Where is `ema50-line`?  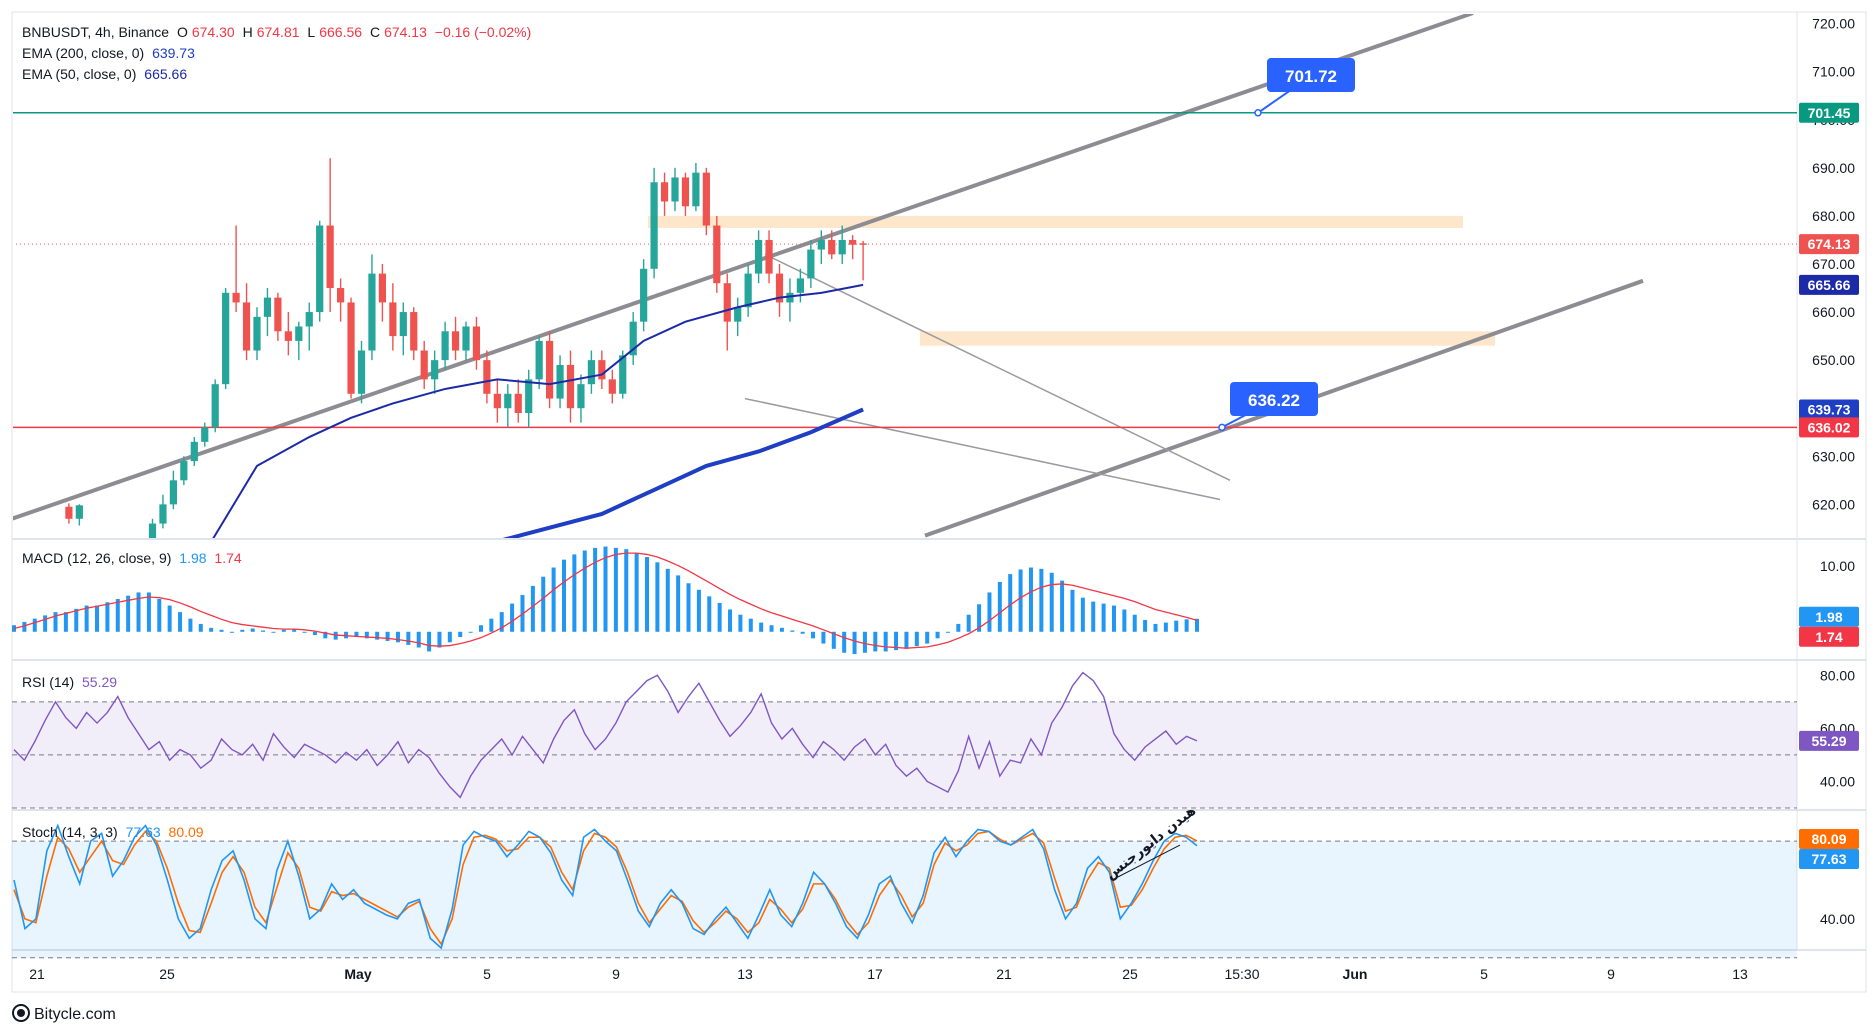 ema50-line is located at coordinates (538, 410).